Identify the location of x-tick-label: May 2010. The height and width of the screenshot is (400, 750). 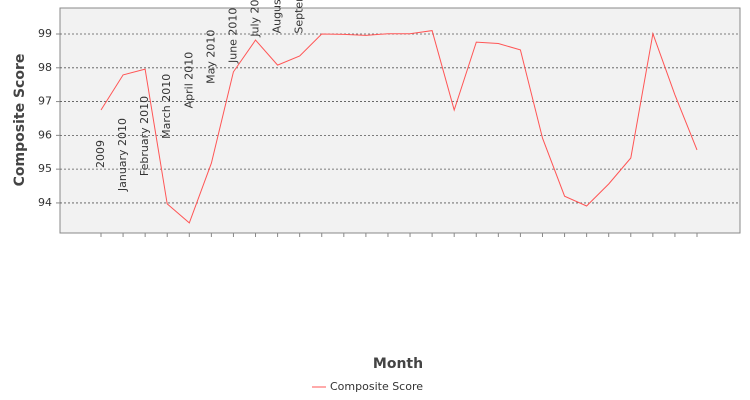
(210, 57).